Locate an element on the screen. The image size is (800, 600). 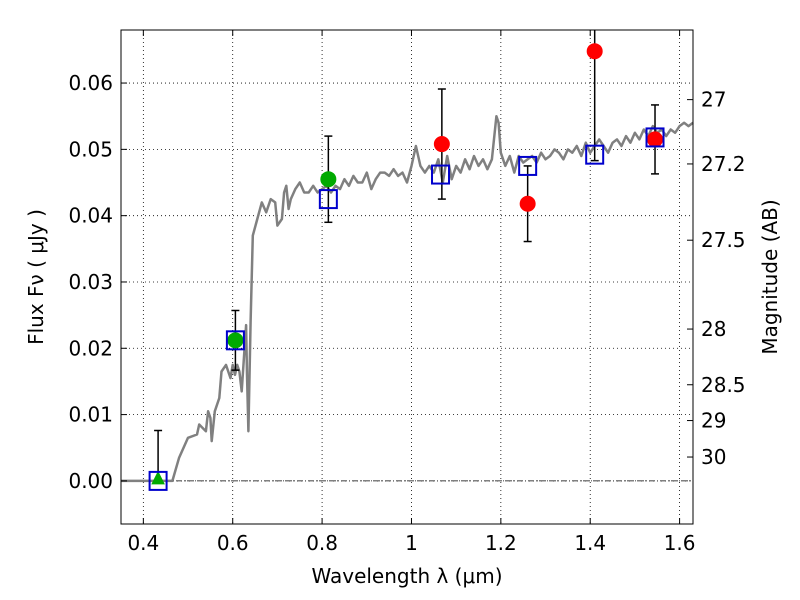
y-axis-ticks: 0.00 0.01 0.02 0.03 0.04 0.05 0.06 is located at coordinates (97, 282).